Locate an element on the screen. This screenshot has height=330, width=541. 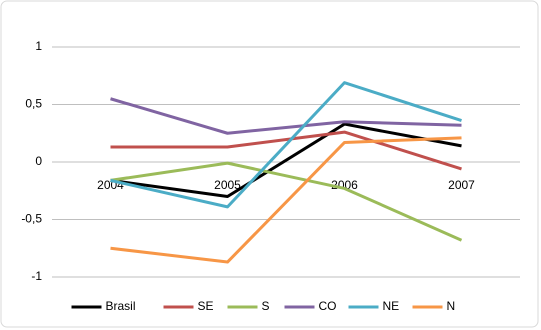
legend-label: N is located at coordinates (451, 306).